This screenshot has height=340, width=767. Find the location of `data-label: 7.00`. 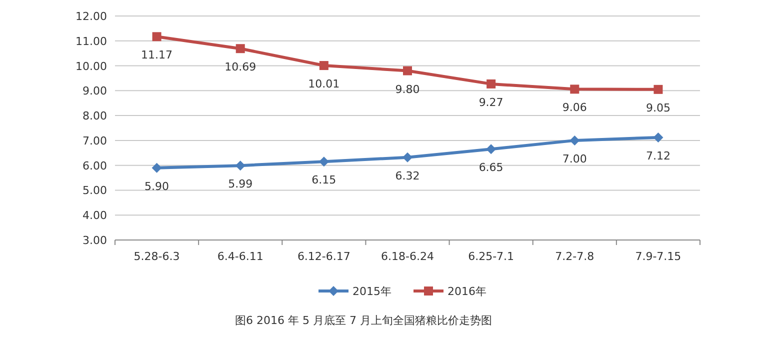

data-label: 7.00 is located at coordinates (574, 159).